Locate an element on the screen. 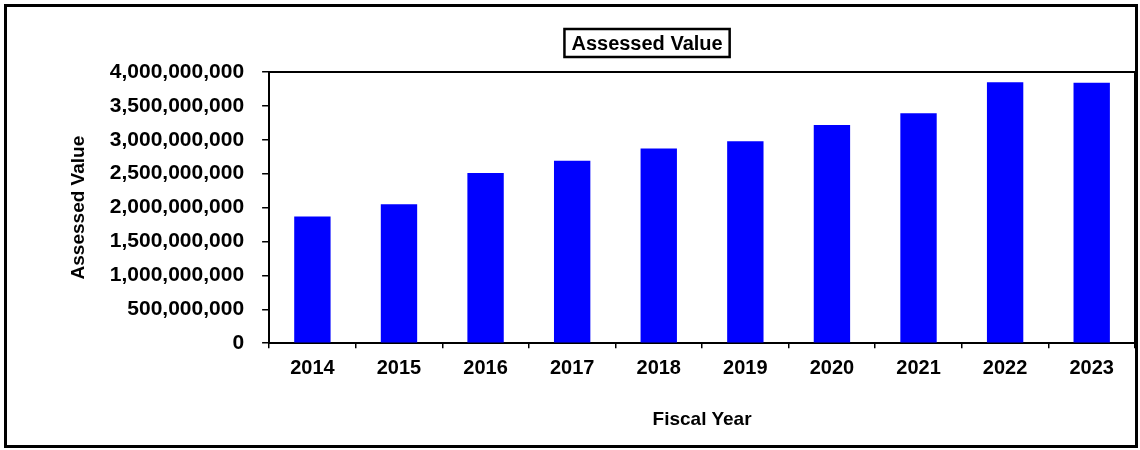 Image resolution: width=1140 pixels, height=450 pixels. x-tick-label: 2019 is located at coordinates (745, 366).